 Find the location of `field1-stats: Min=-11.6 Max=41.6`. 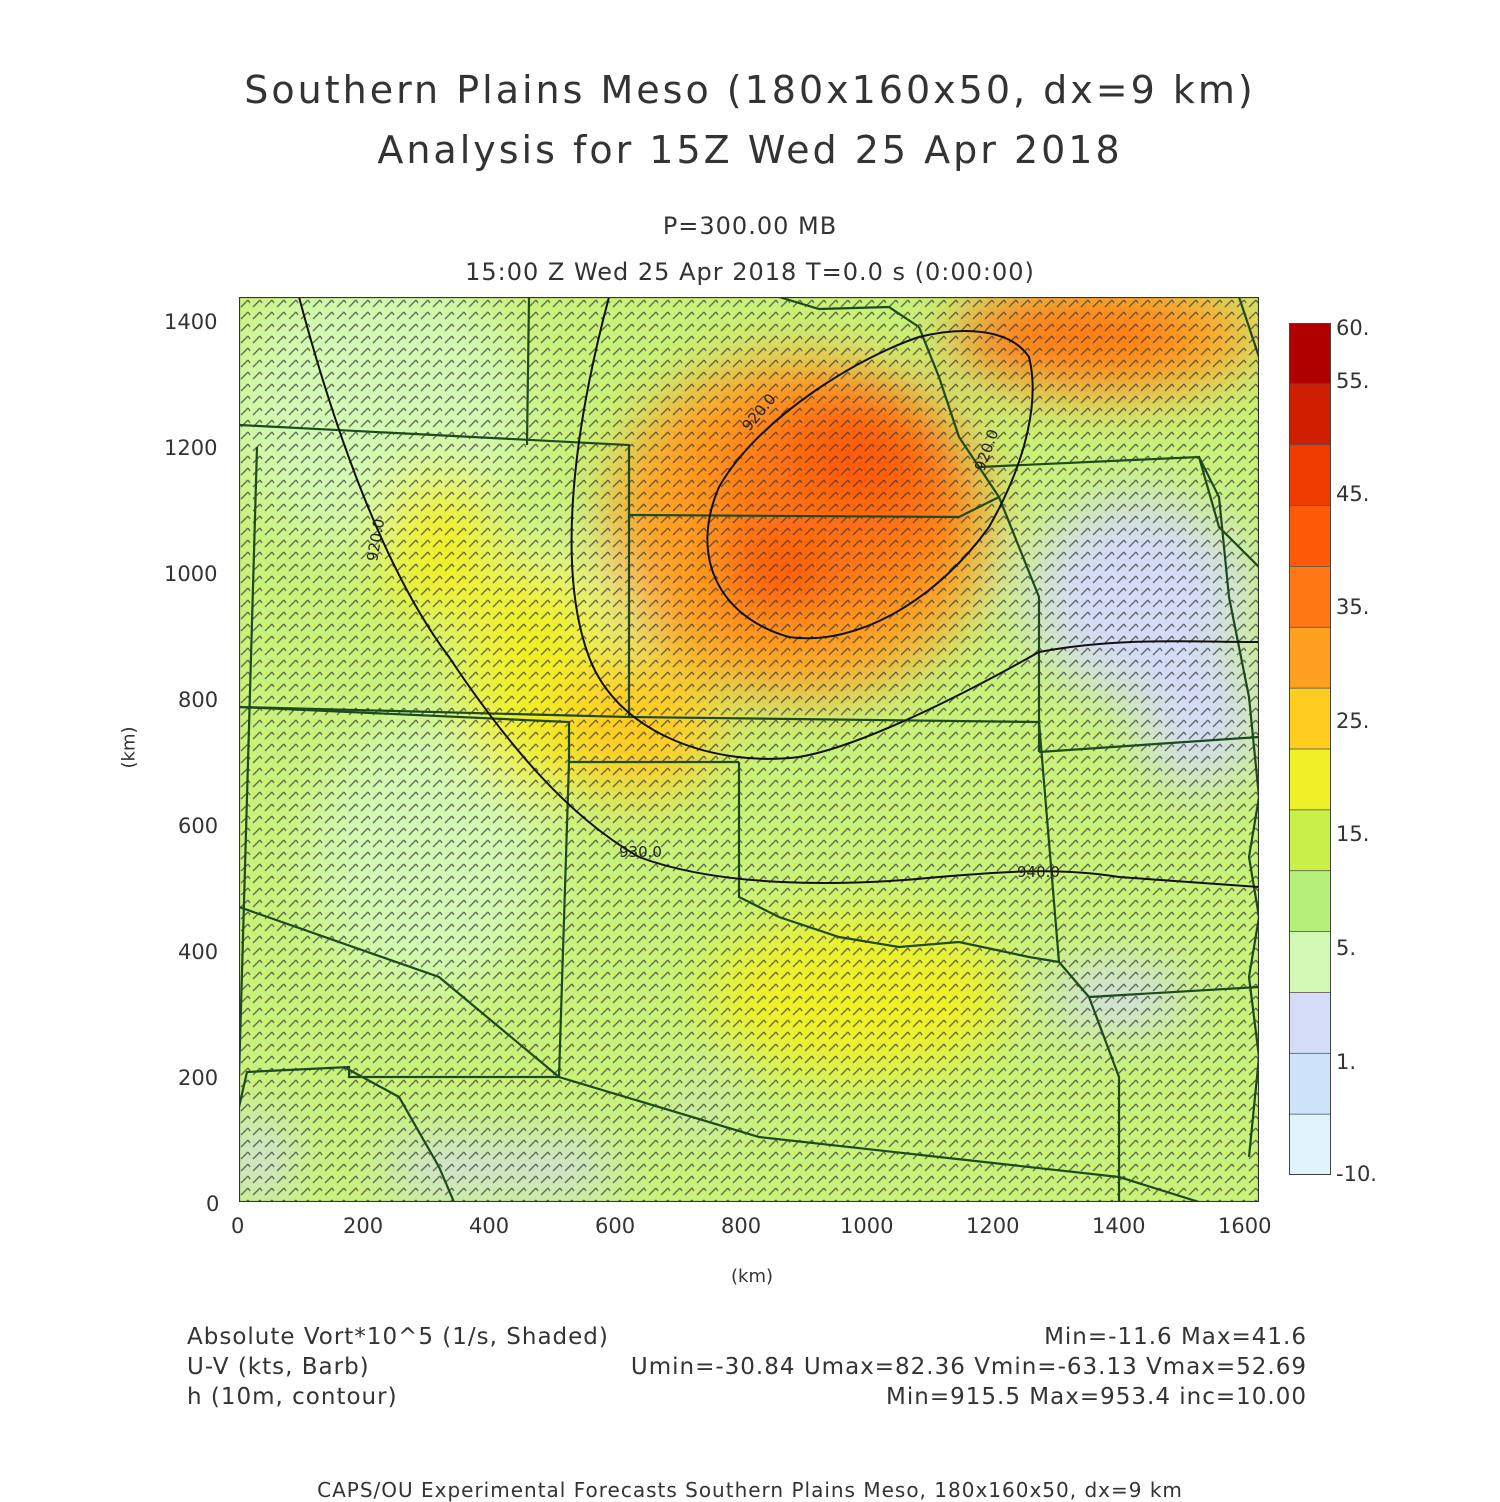

field1-stats: Min=-11.6 Max=41.6 is located at coordinates (1175, 1337).